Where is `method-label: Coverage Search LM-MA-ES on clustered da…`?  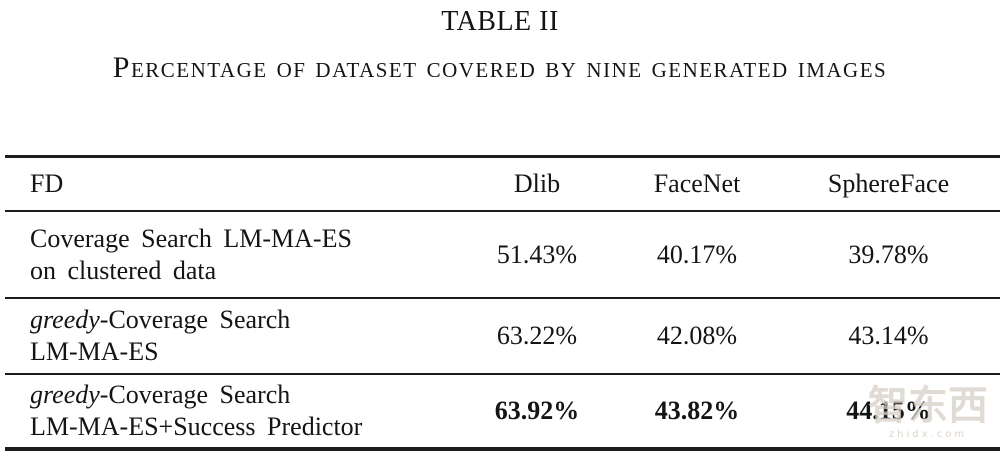 method-label: Coverage Search LM-MA-ES on clustered da… is located at coordinates (231, 255).